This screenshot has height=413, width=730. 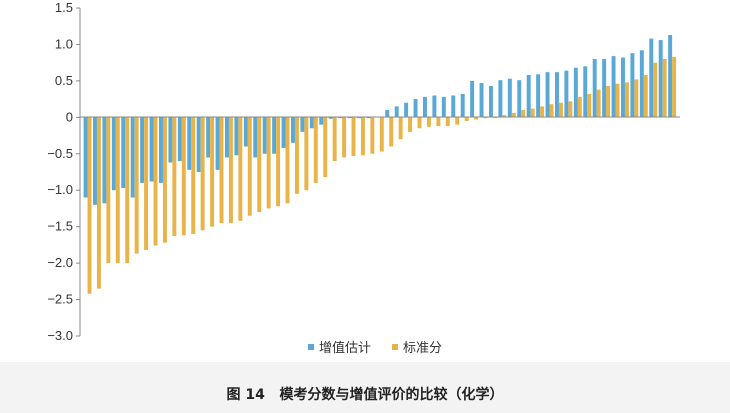 What do you see at coordinates (60, 189) in the screenshot?
I see `y-tick-label: −1.0` at bounding box center [60, 189].